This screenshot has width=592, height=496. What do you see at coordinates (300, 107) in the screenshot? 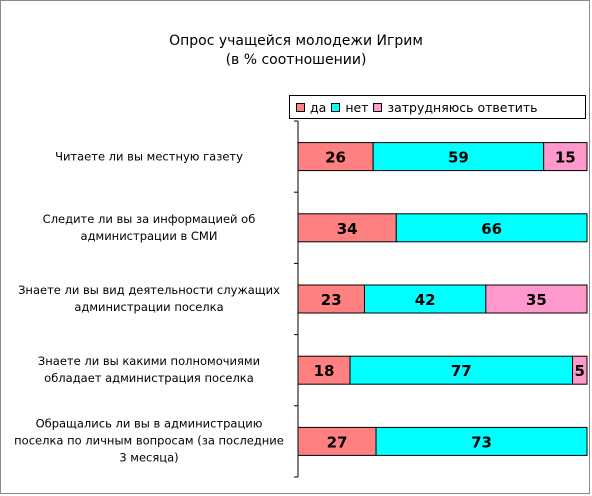
I see `legend-swatch-da` at bounding box center [300, 107].